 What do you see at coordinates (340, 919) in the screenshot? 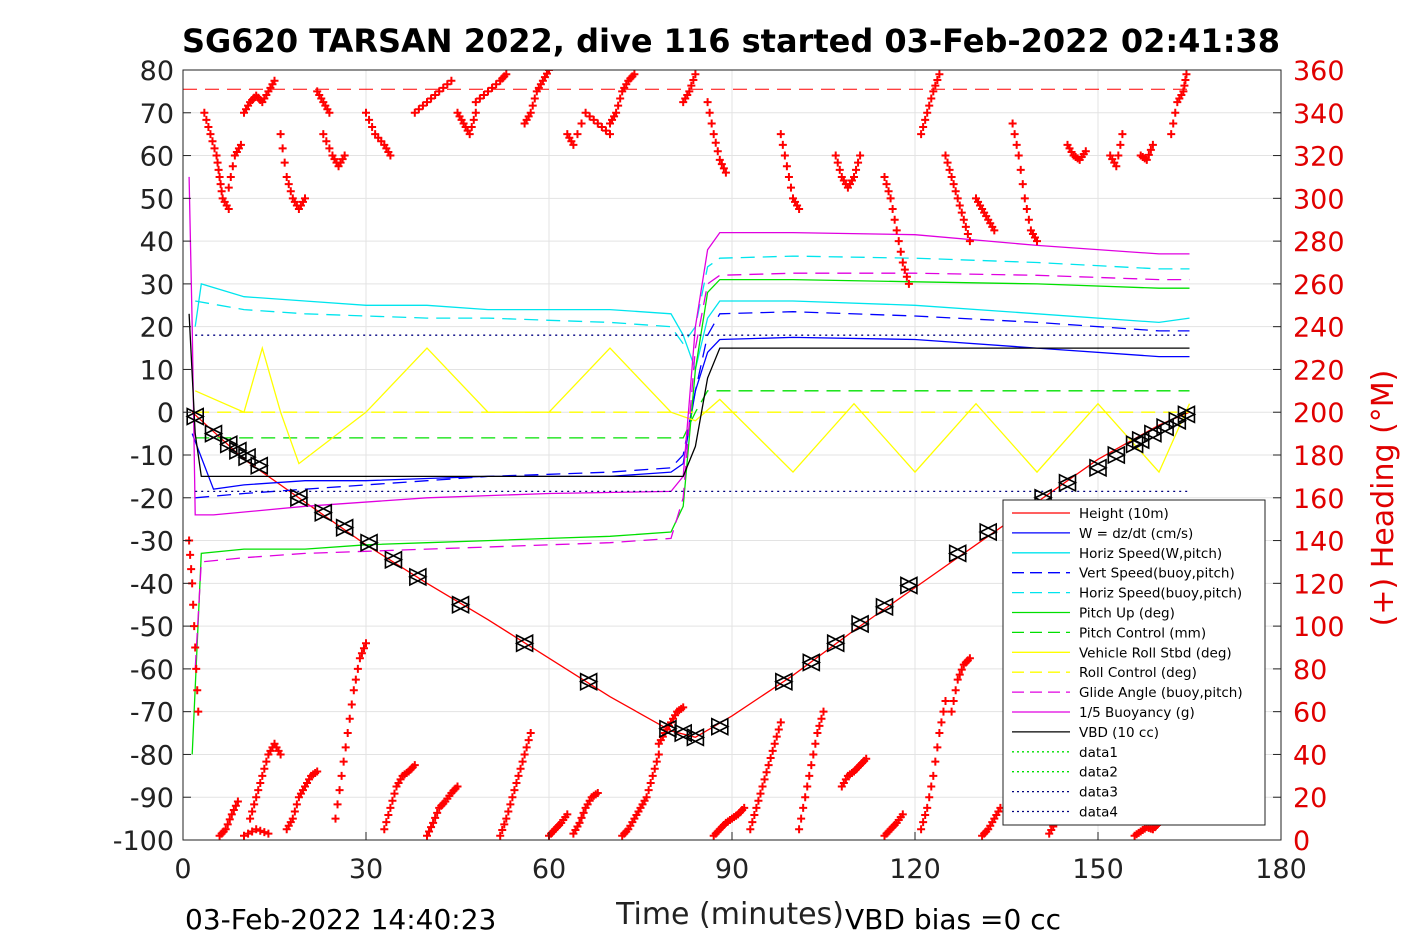
I see `footer-start-time: 03-Feb-2022 14:40:23` at bounding box center [340, 919].